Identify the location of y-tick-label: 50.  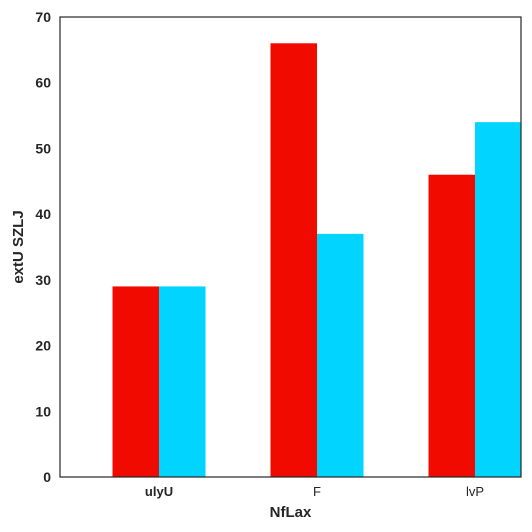
(43, 148).